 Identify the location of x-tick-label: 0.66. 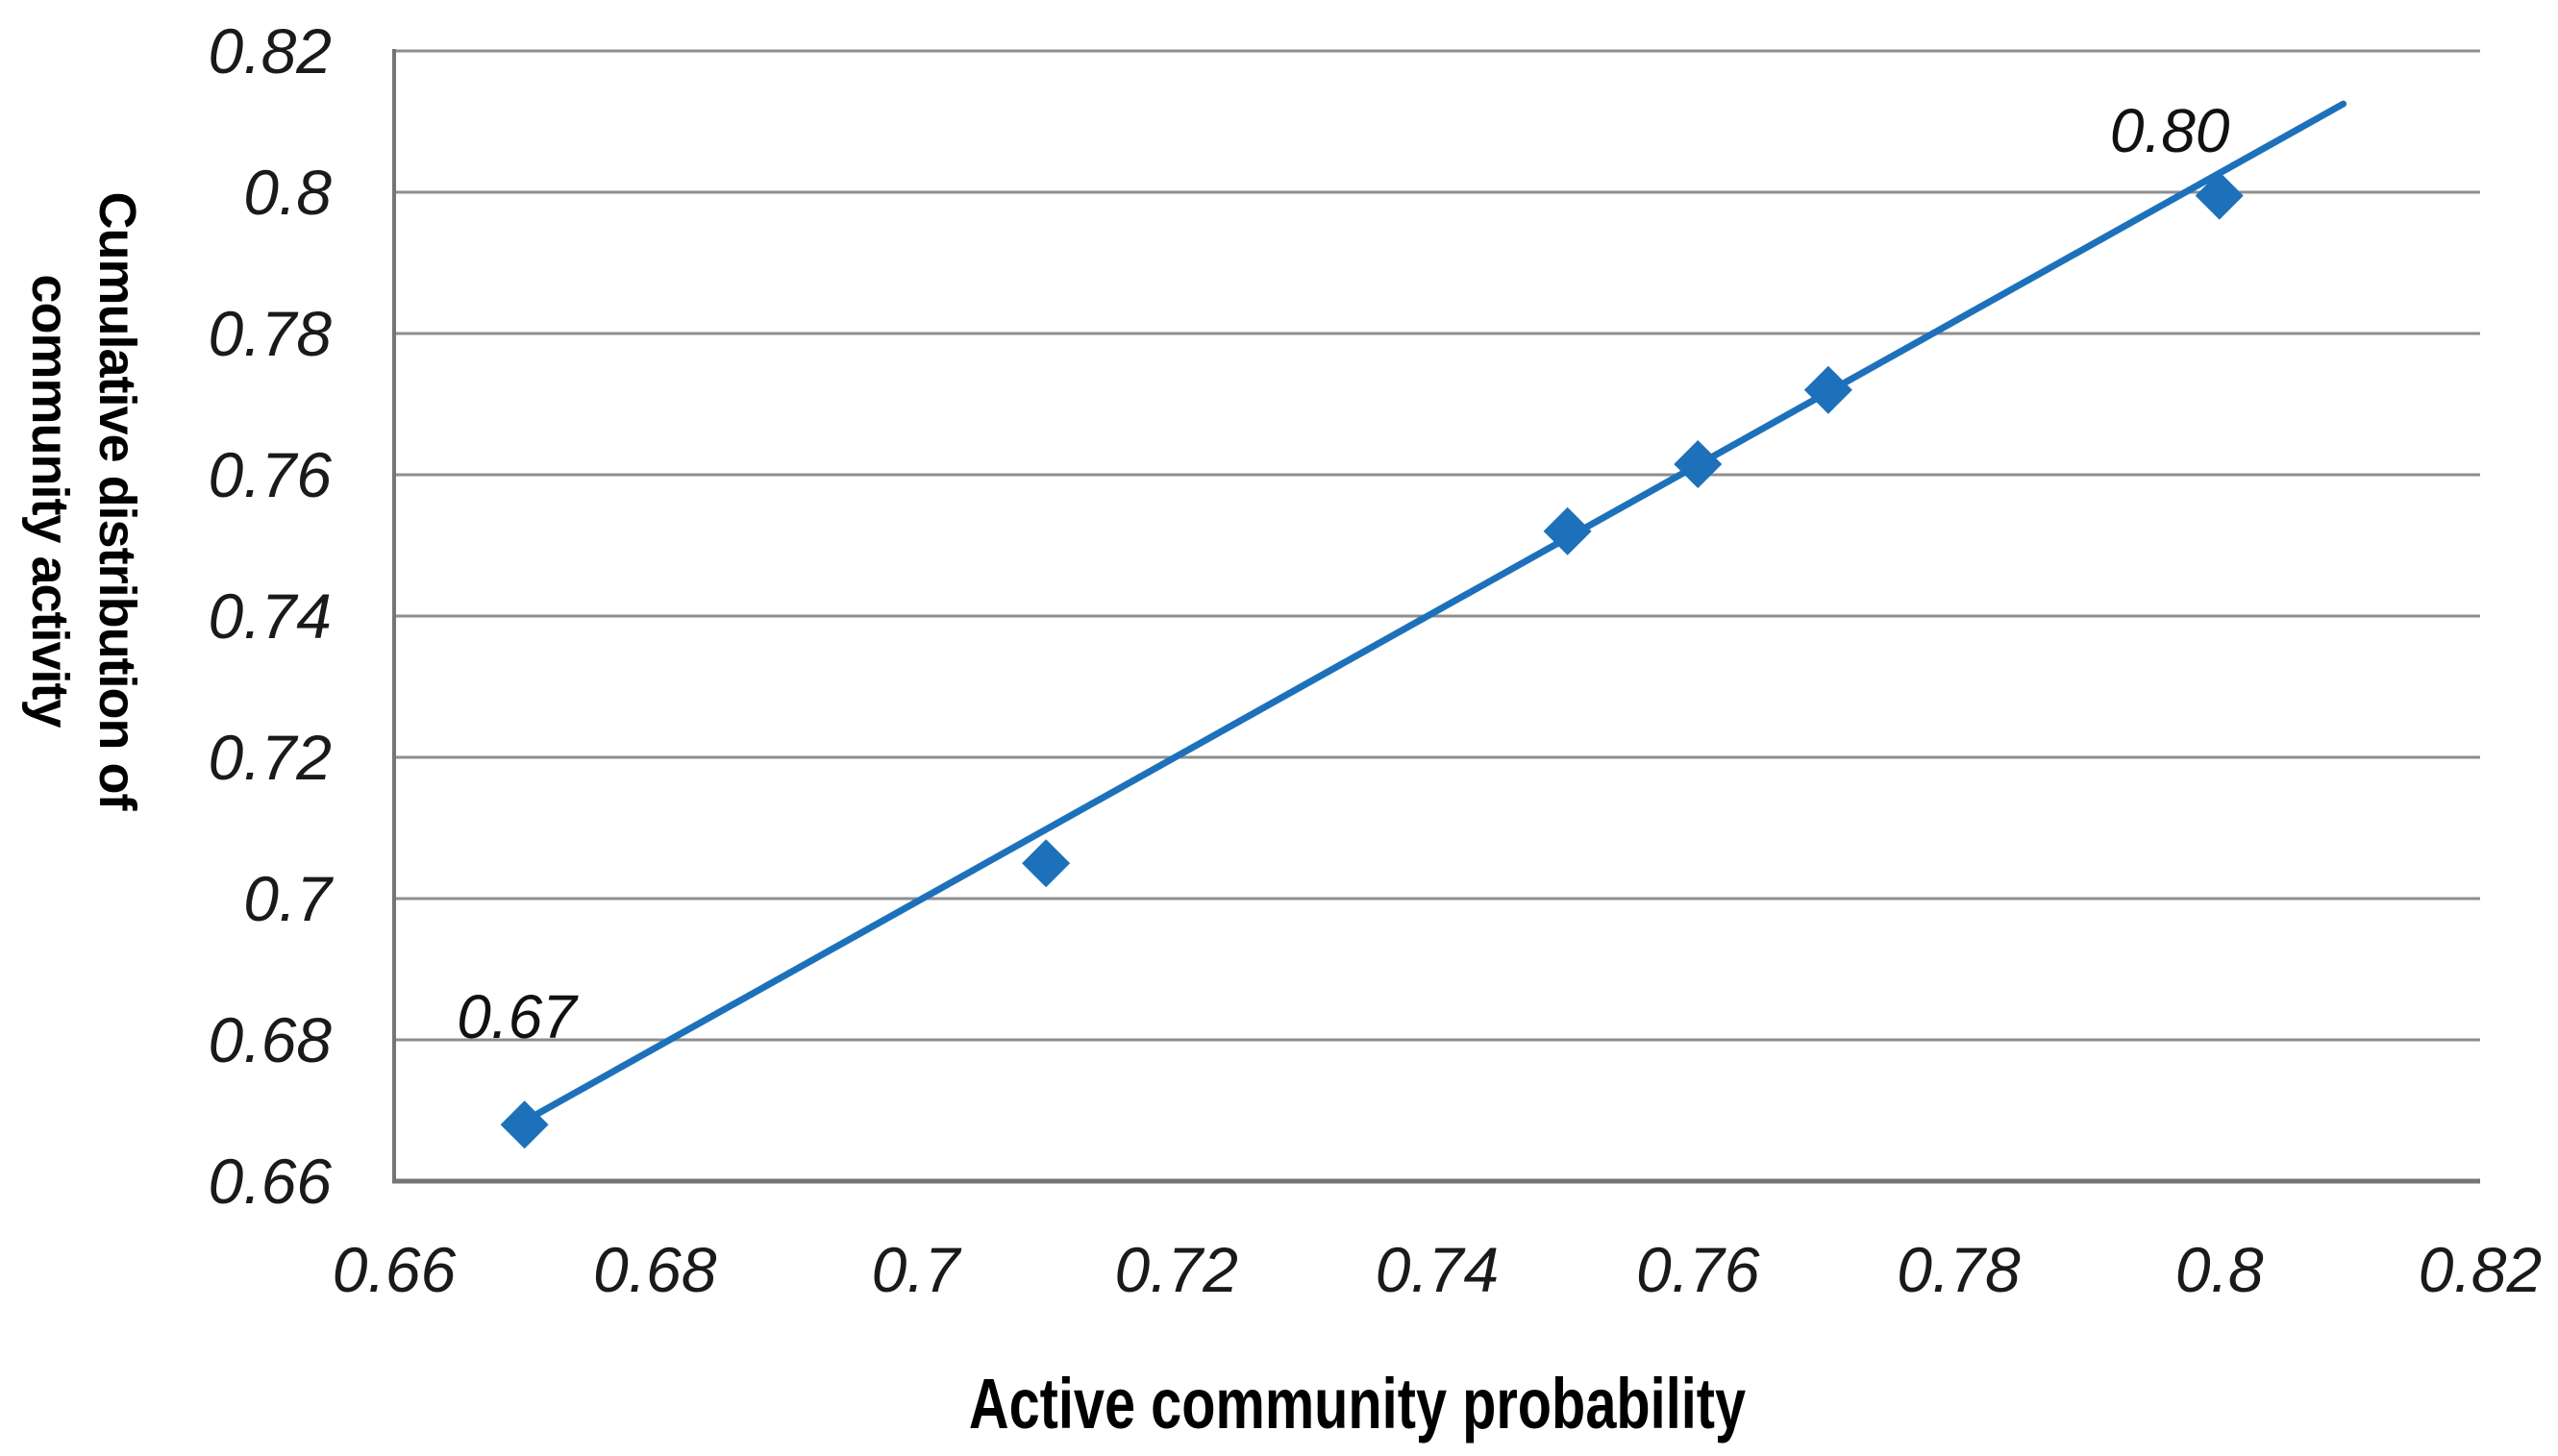
(394, 1270).